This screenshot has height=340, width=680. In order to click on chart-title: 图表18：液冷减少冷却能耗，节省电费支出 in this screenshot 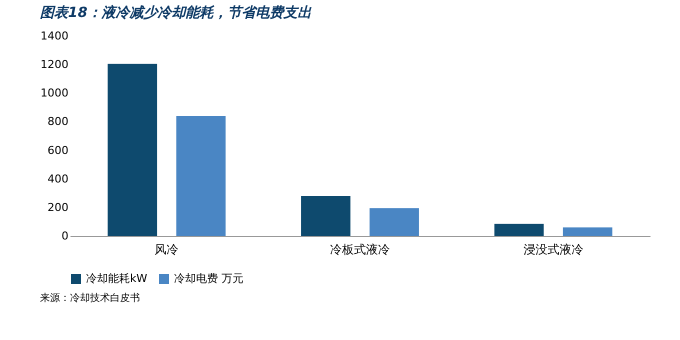, I will do `click(176, 12)`.